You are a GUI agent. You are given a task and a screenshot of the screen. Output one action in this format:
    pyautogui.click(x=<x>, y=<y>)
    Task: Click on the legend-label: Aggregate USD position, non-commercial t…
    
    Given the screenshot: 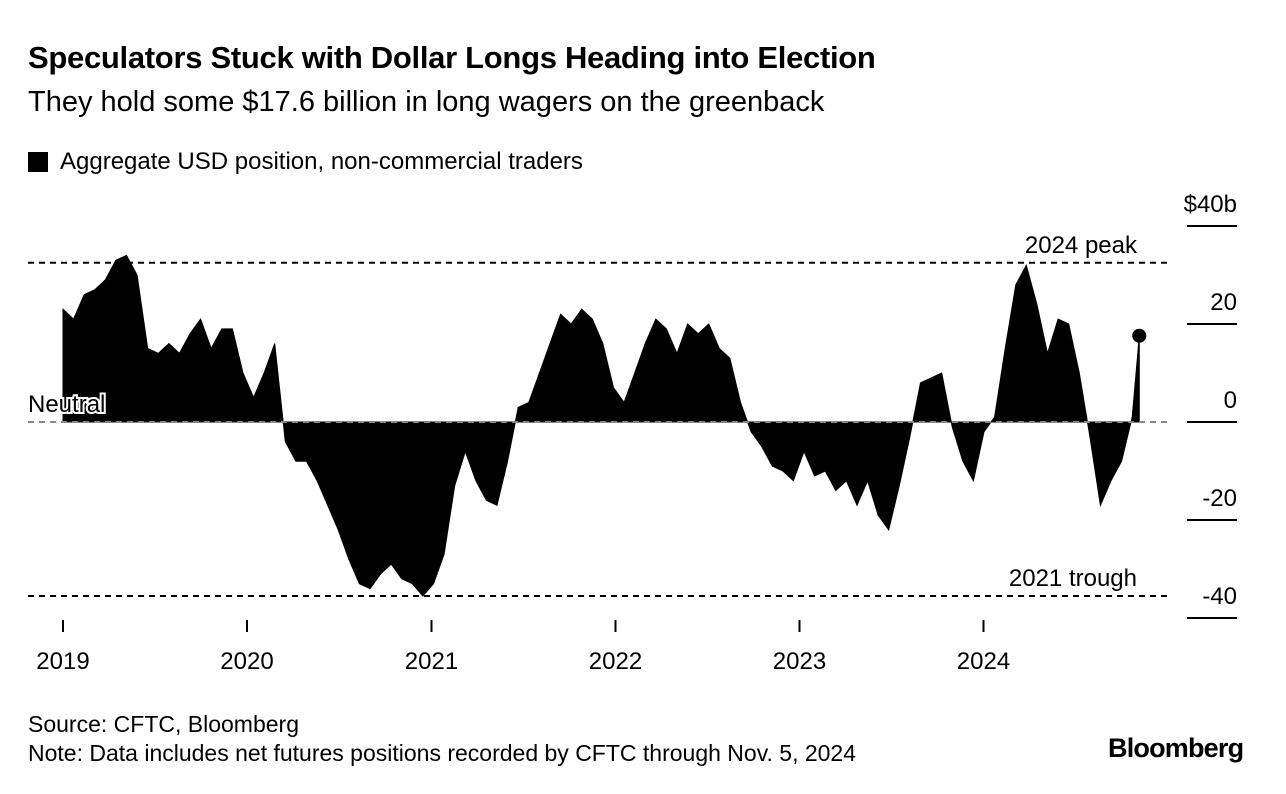 What is the action you would take?
    pyautogui.click(x=321, y=161)
    